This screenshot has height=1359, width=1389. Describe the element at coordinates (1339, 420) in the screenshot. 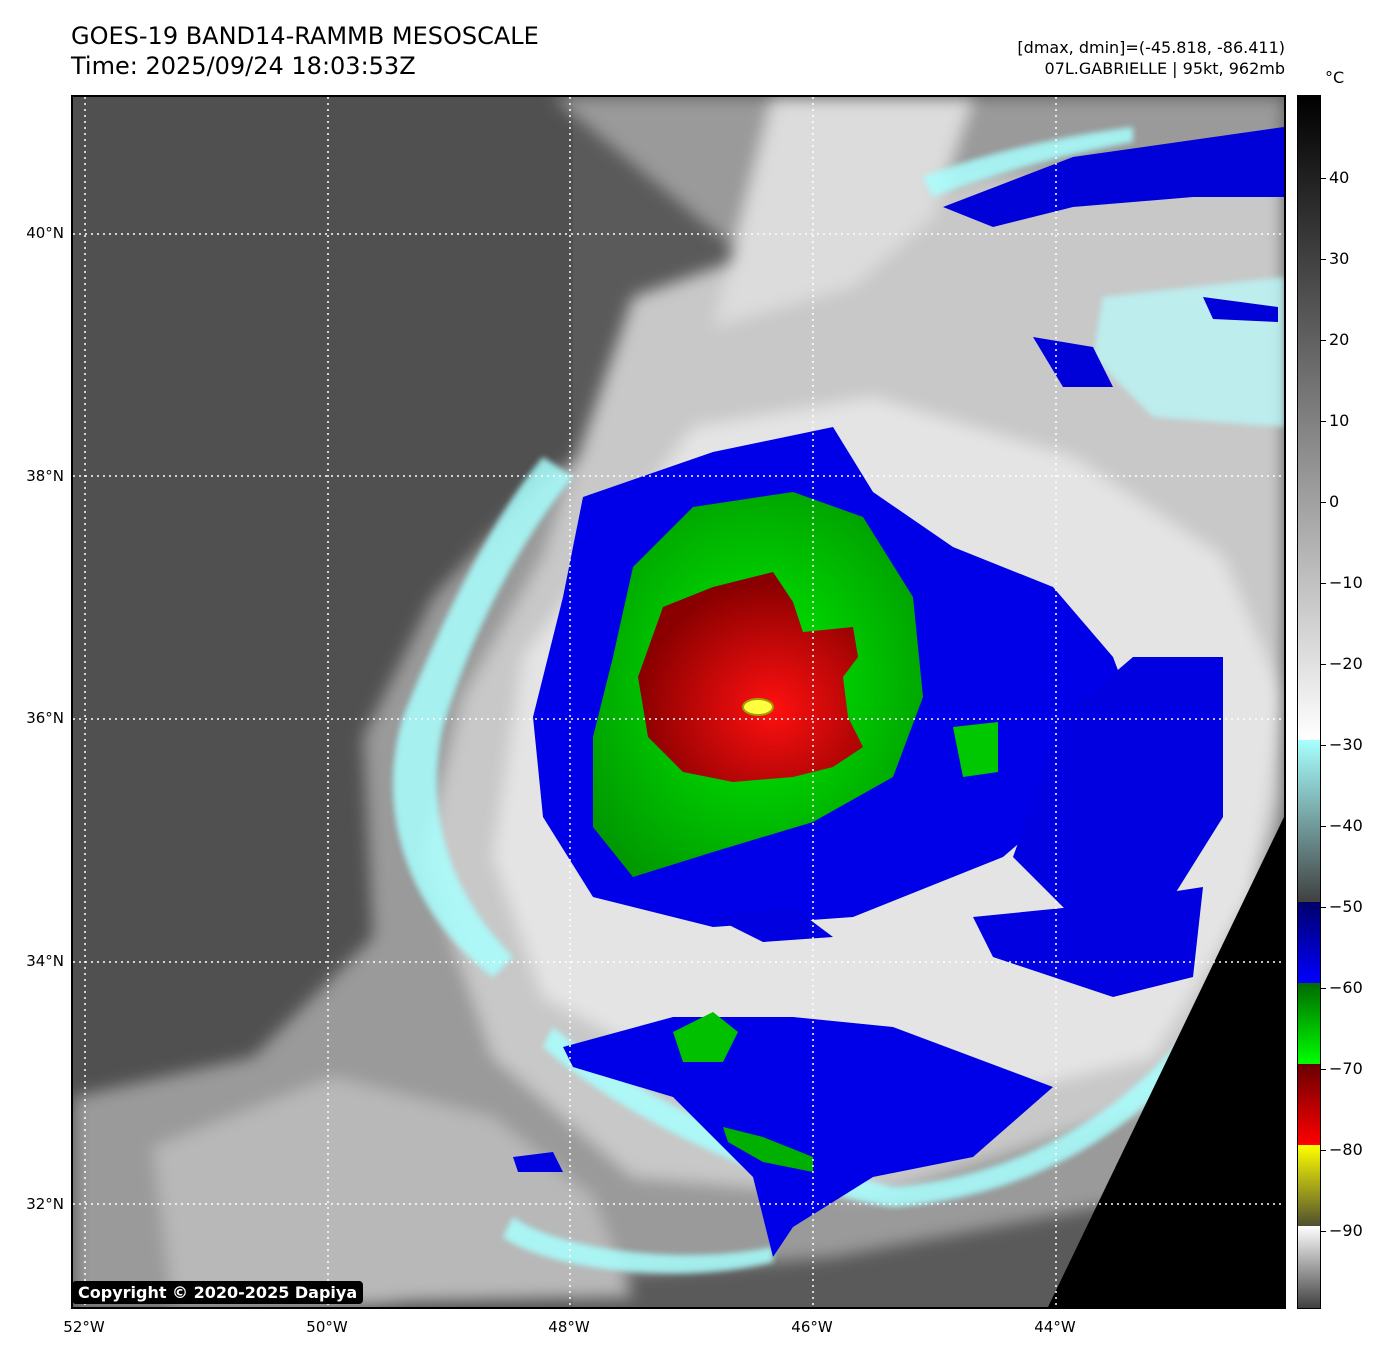

I see `colorbar-tick-label: 10` at that location.